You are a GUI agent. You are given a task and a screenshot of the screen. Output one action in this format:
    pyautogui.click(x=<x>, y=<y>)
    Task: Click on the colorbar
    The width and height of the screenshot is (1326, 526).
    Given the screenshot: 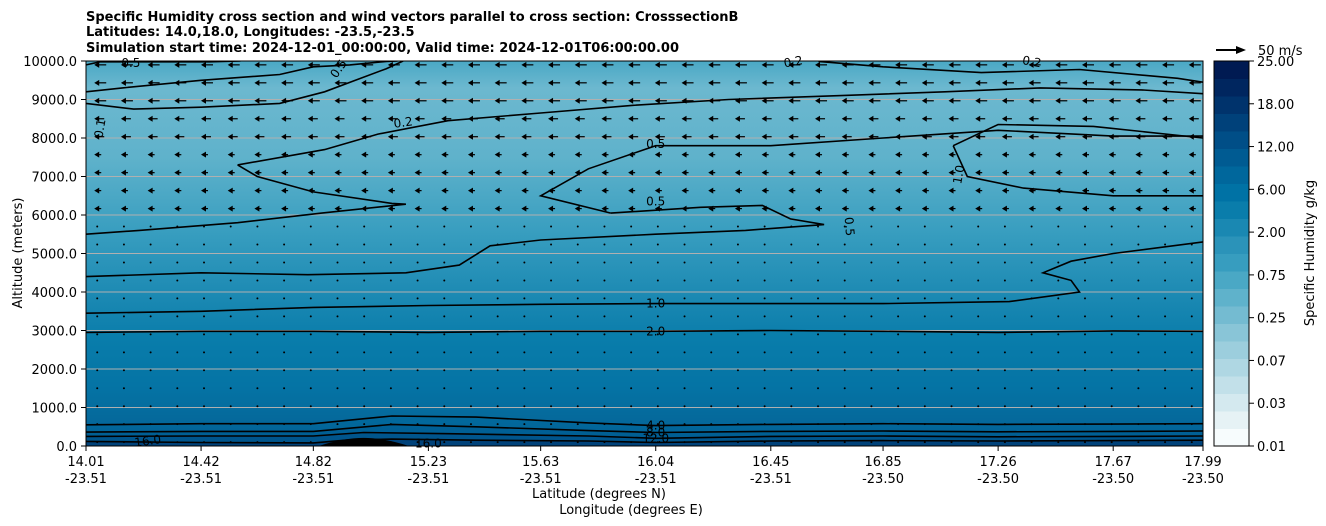 What is the action you would take?
    pyautogui.click(x=1231, y=254)
    